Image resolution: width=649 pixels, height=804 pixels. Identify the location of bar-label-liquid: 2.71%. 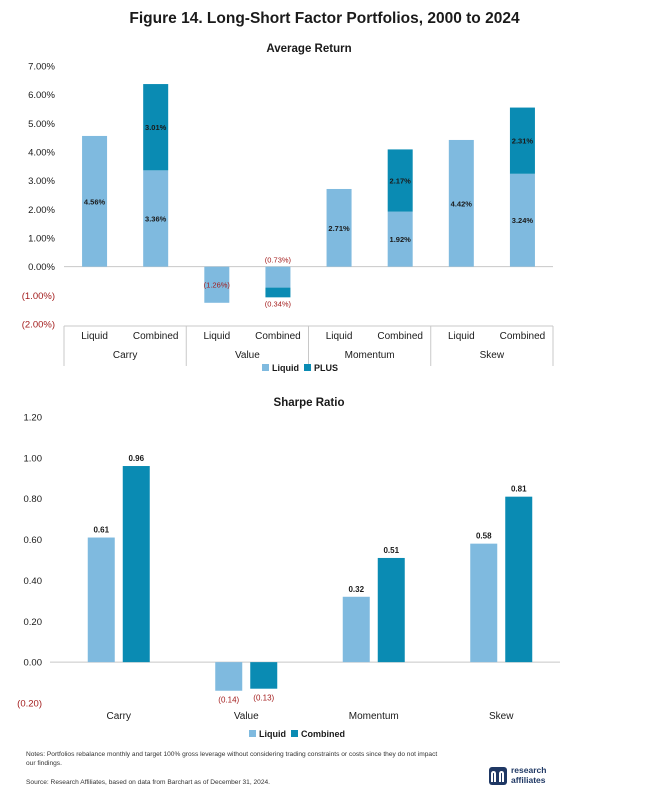
(339, 228).